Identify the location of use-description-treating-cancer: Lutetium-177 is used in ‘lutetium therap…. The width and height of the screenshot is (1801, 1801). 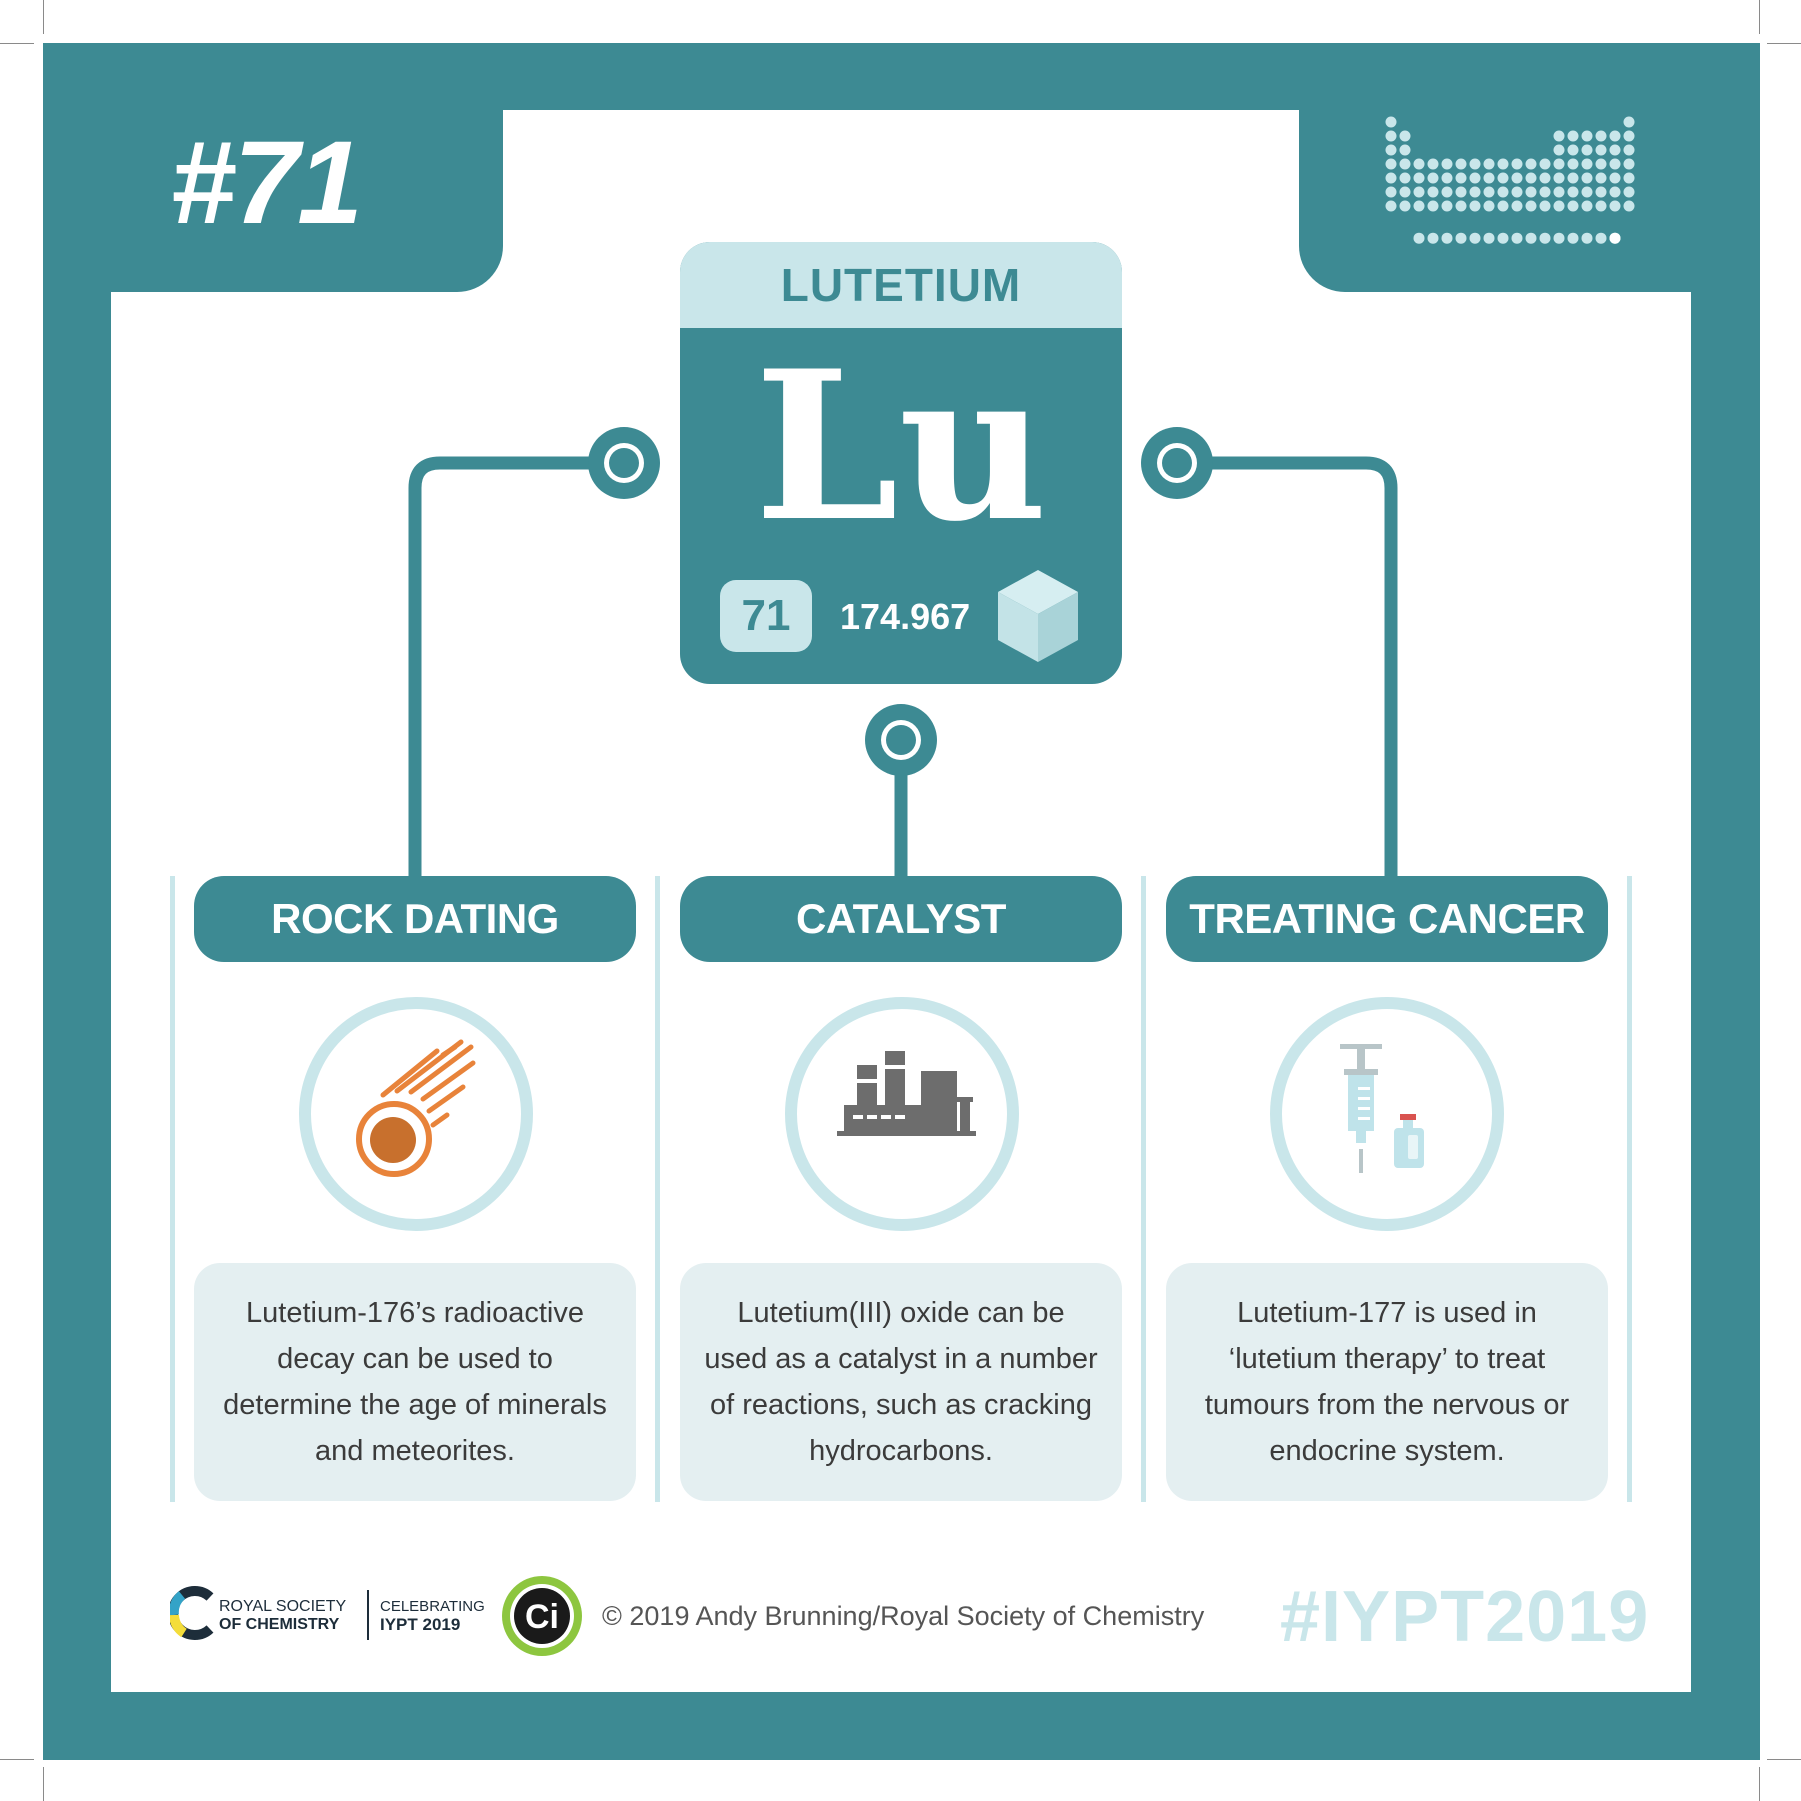
(1387, 1382).